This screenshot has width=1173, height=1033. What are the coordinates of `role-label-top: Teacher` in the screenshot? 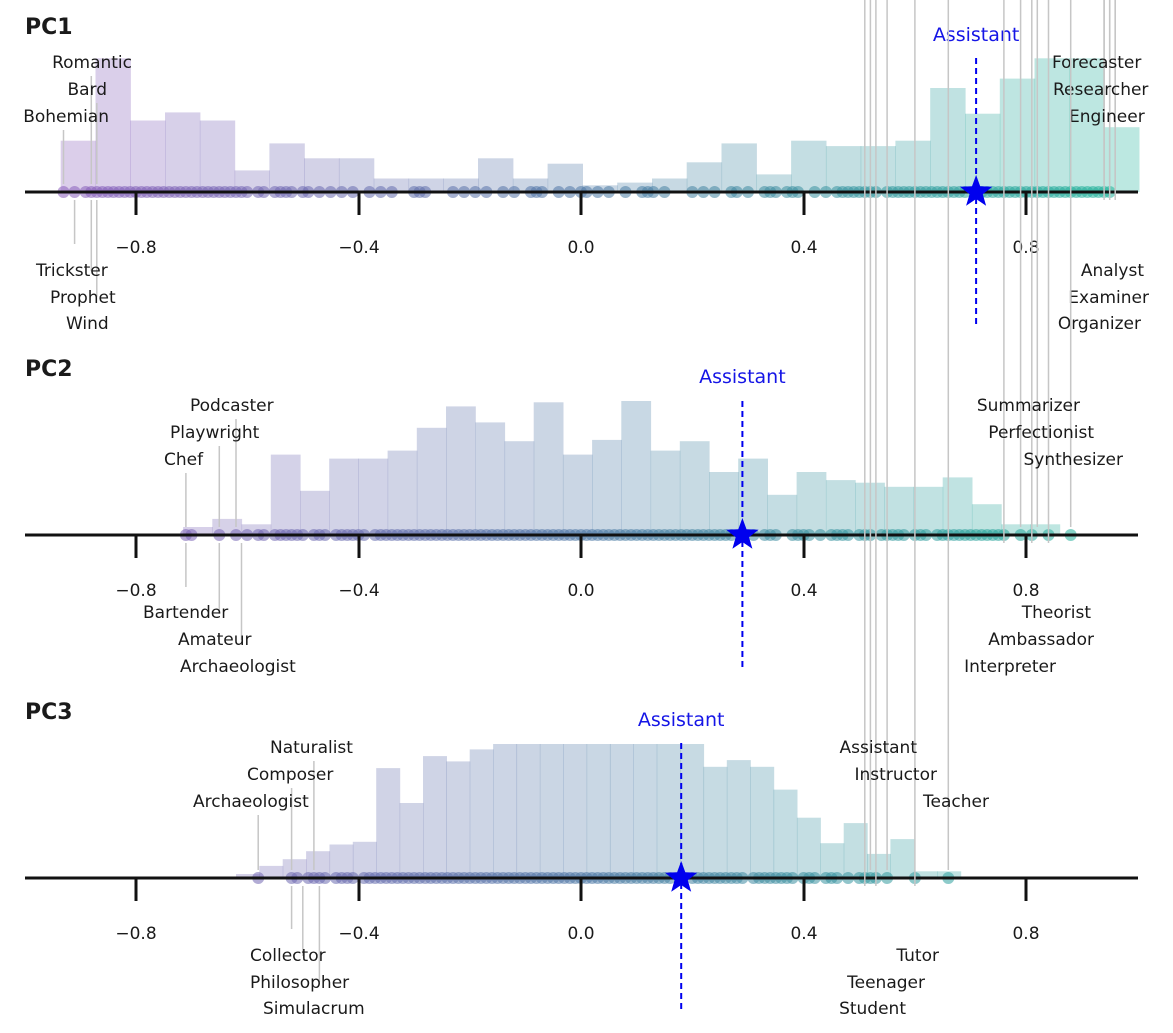 It's located at (955, 802).